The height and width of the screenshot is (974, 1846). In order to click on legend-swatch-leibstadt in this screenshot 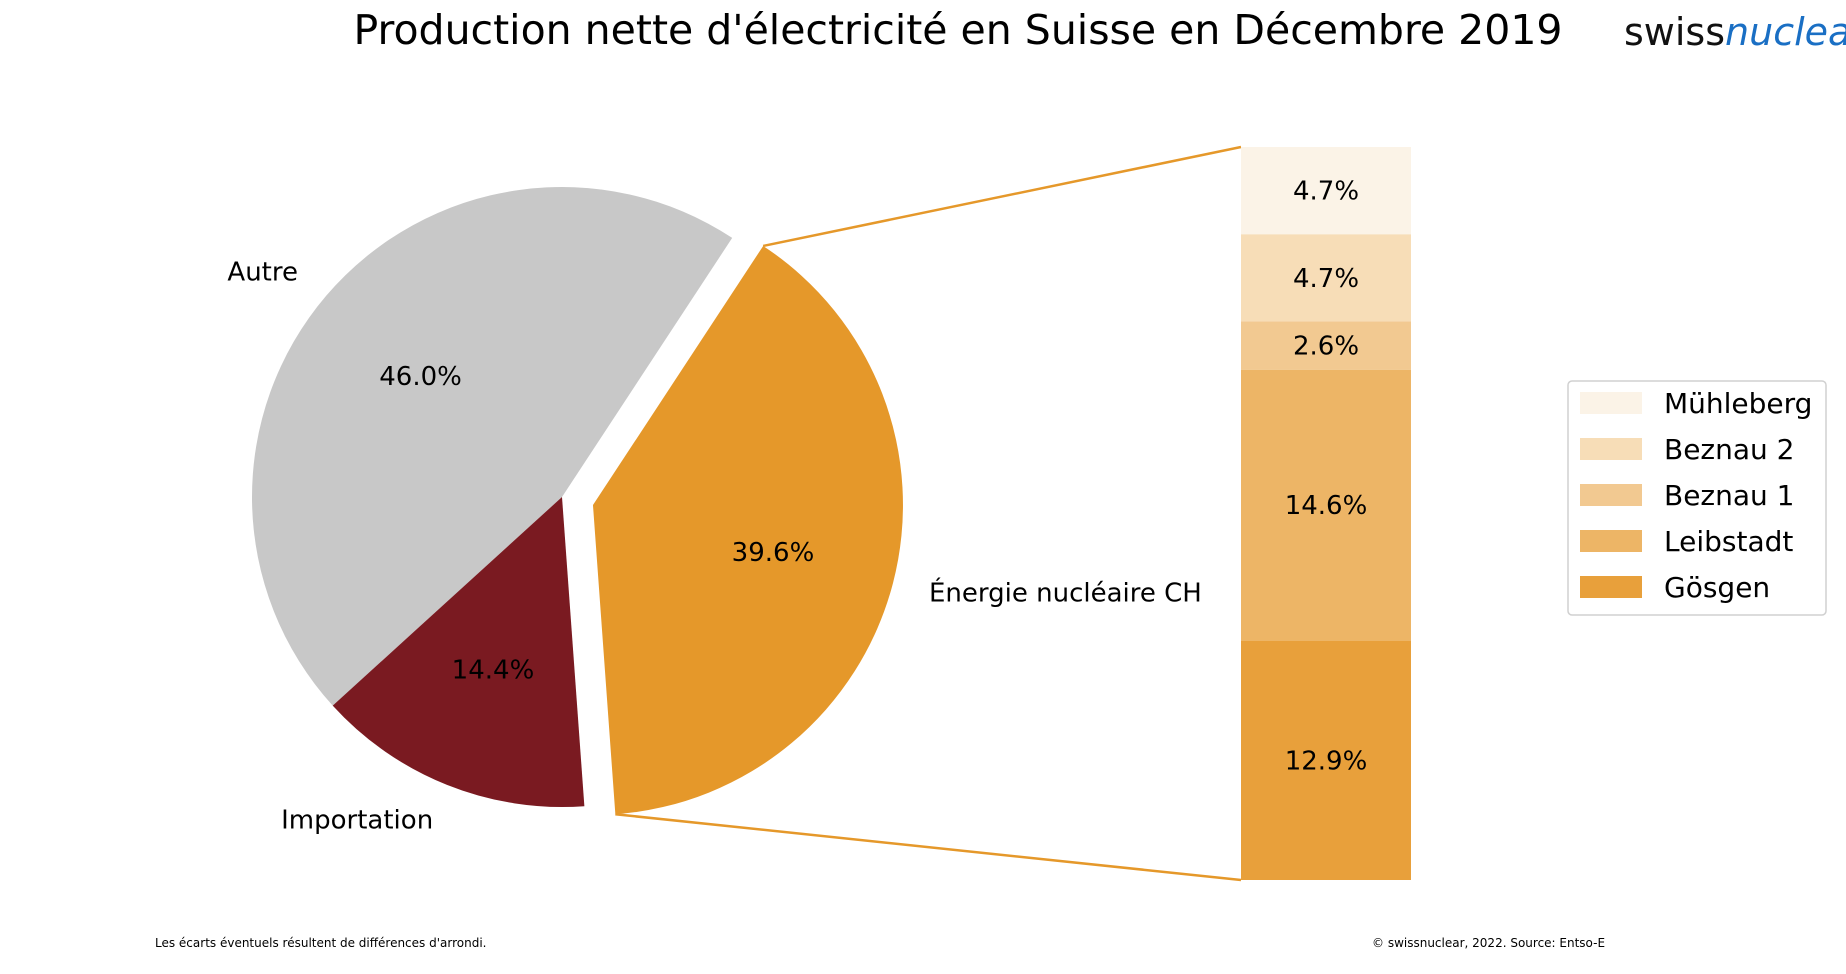, I will do `click(1611, 541)`.